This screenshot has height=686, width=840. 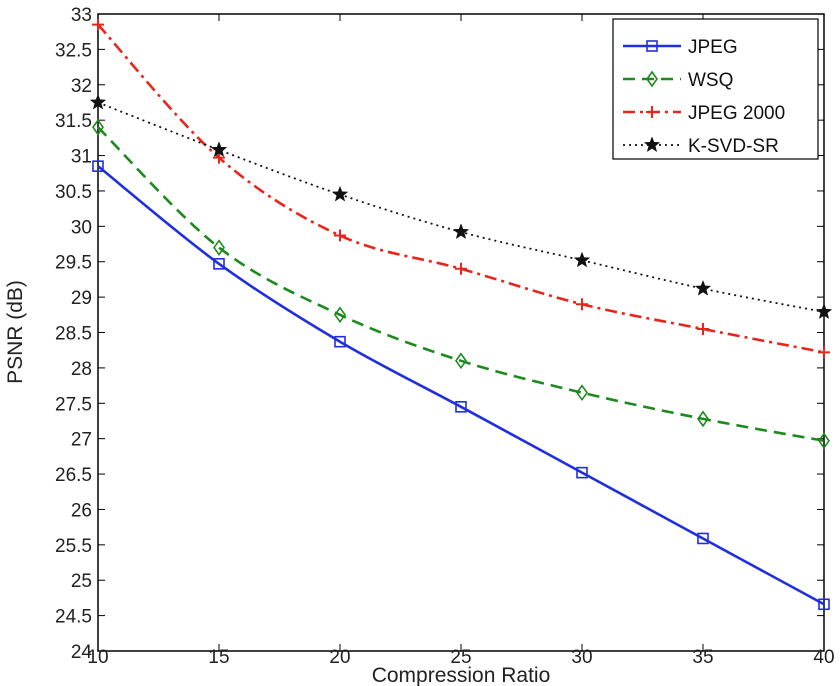 What do you see at coordinates (218, 657) in the screenshot?
I see `x-tick-label: 15` at bounding box center [218, 657].